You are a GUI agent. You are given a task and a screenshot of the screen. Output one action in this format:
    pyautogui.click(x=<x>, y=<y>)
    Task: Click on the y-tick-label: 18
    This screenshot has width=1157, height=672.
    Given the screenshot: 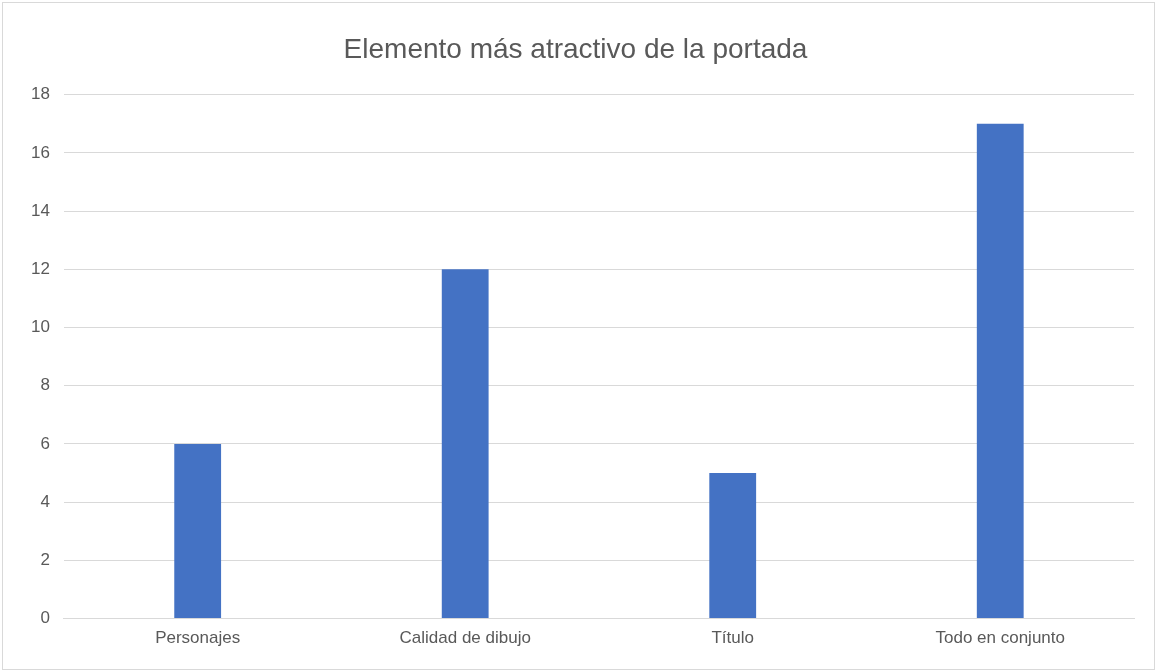 What is the action you would take?
    pyautogui.click(x=40, y=94)
    